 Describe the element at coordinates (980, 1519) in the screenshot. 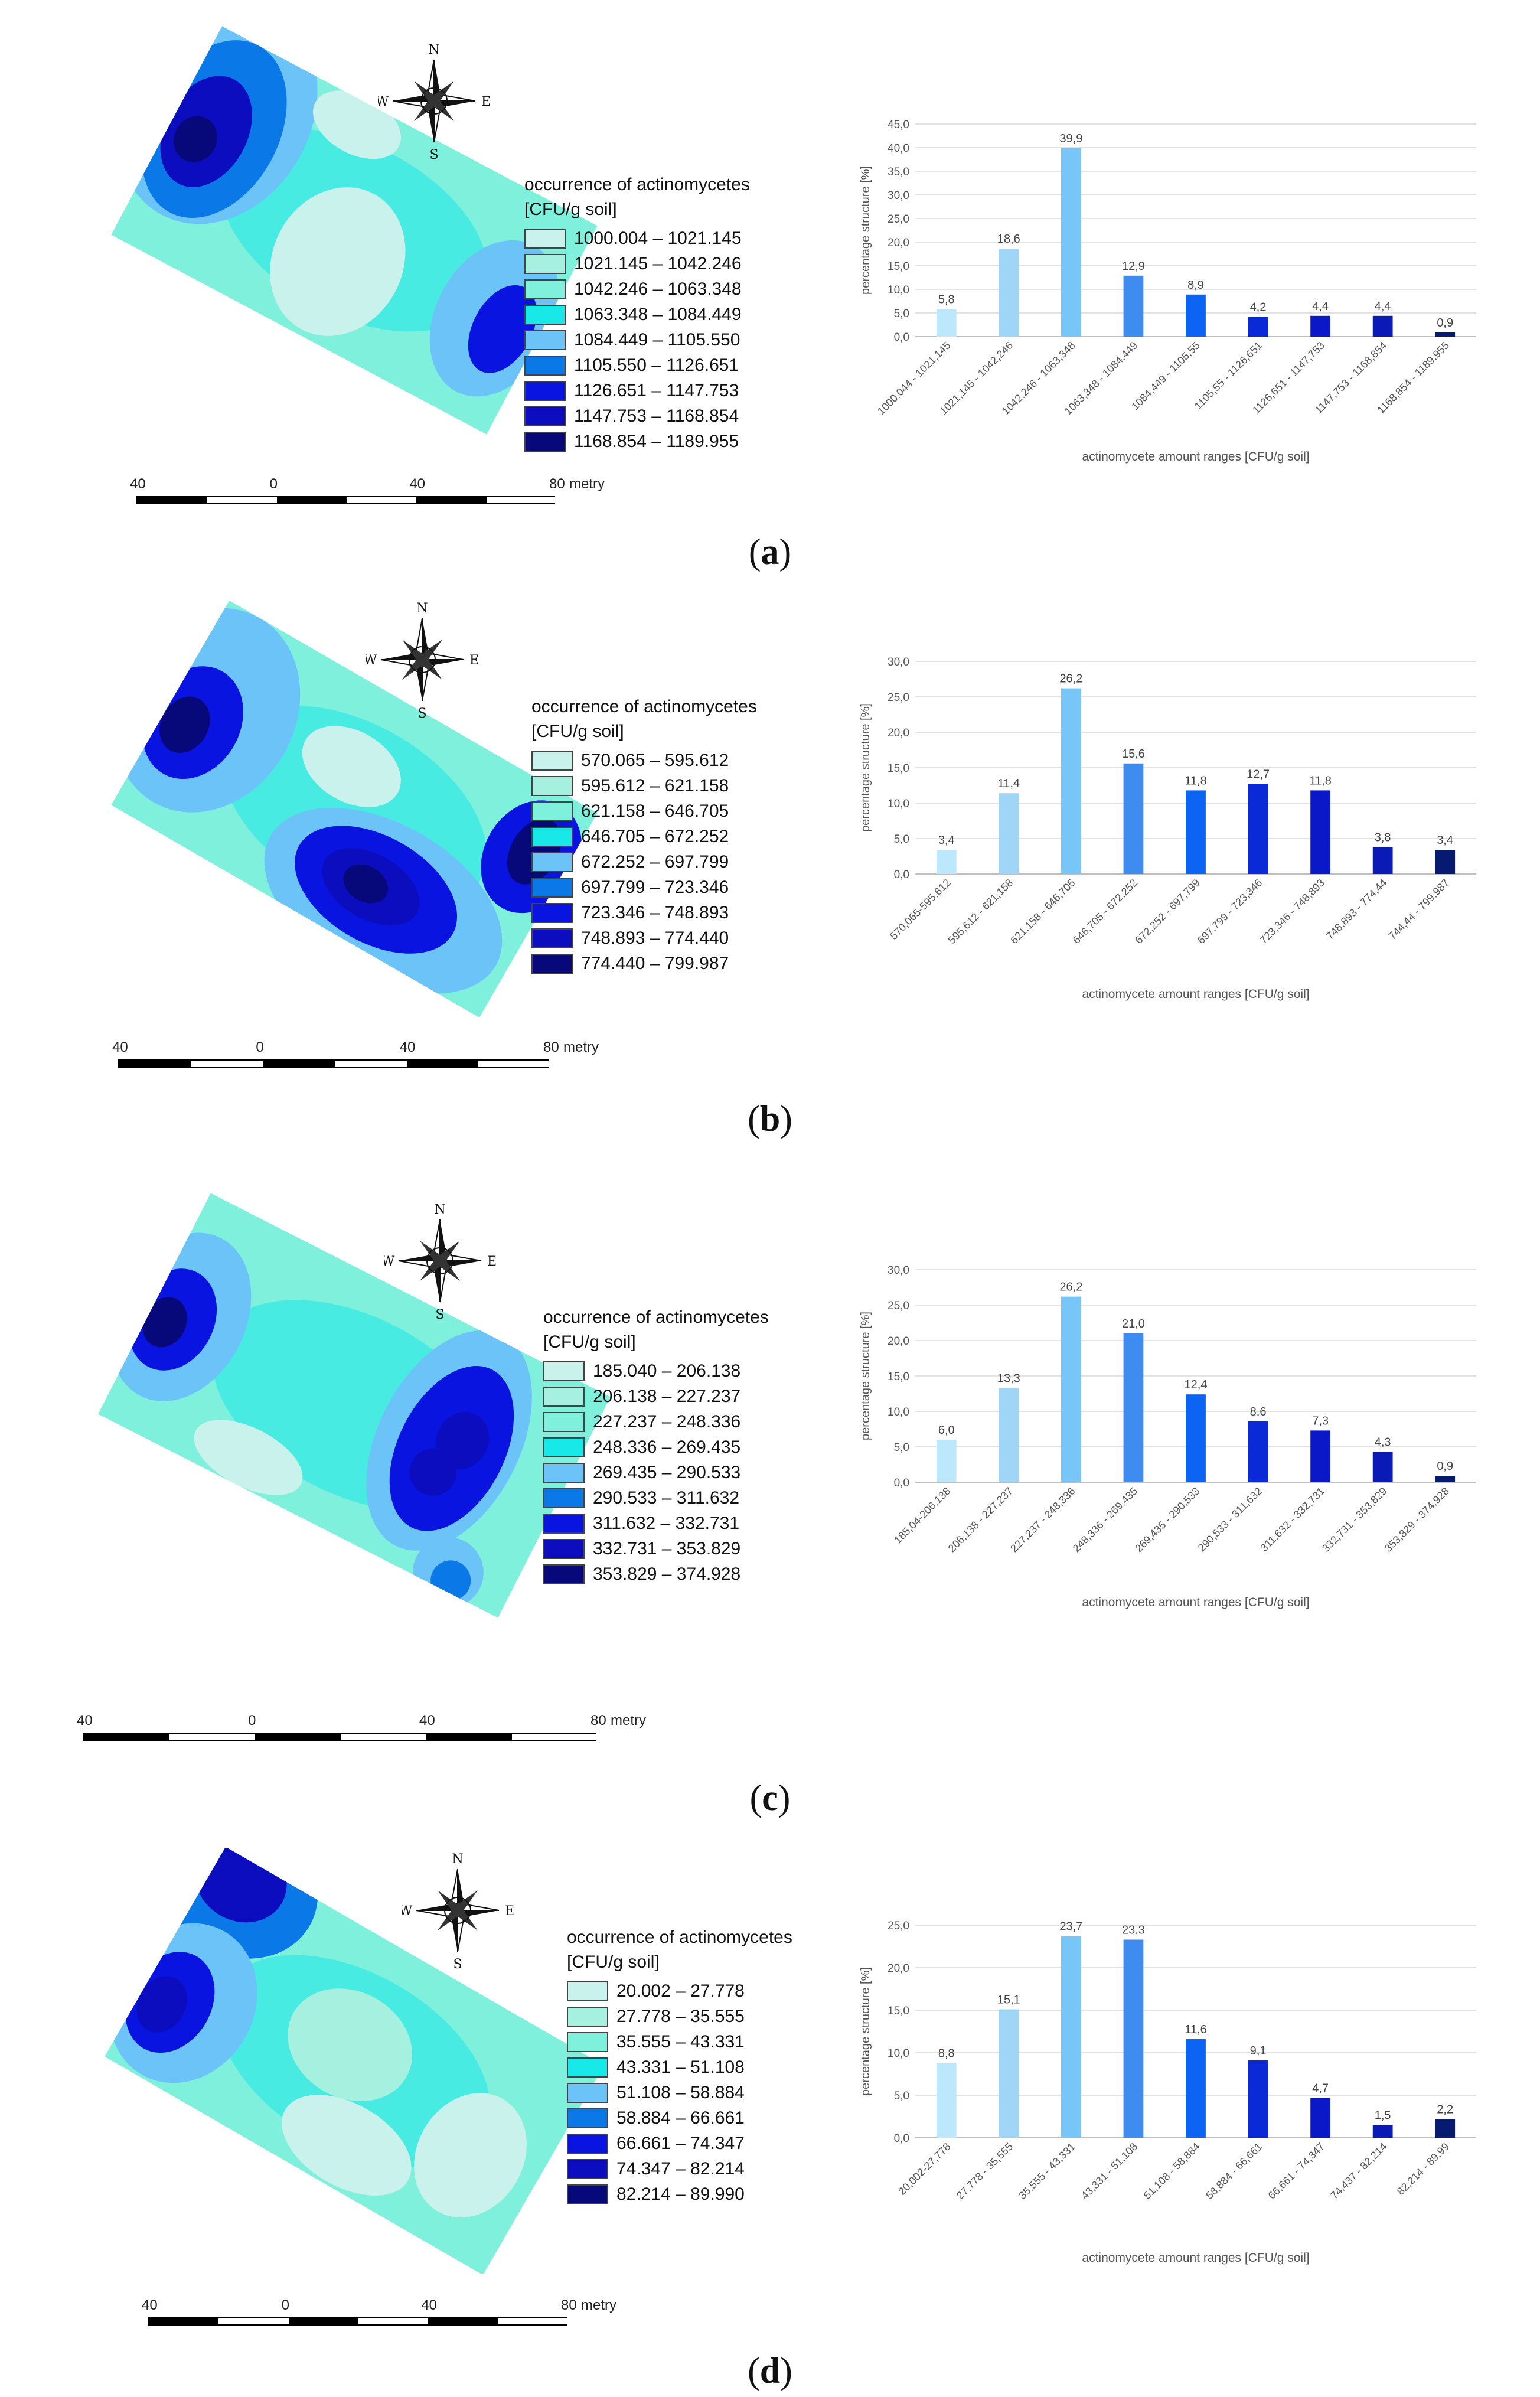

I see `x-tick-label: 206,138 - 227,237` at that location.